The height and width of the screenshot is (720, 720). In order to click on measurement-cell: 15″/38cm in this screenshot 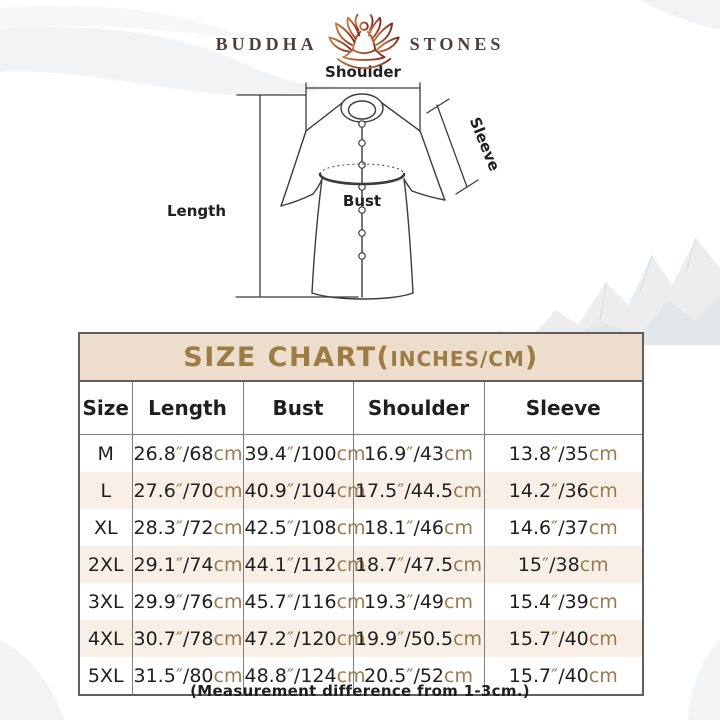, I will do `click(563, 564)`.